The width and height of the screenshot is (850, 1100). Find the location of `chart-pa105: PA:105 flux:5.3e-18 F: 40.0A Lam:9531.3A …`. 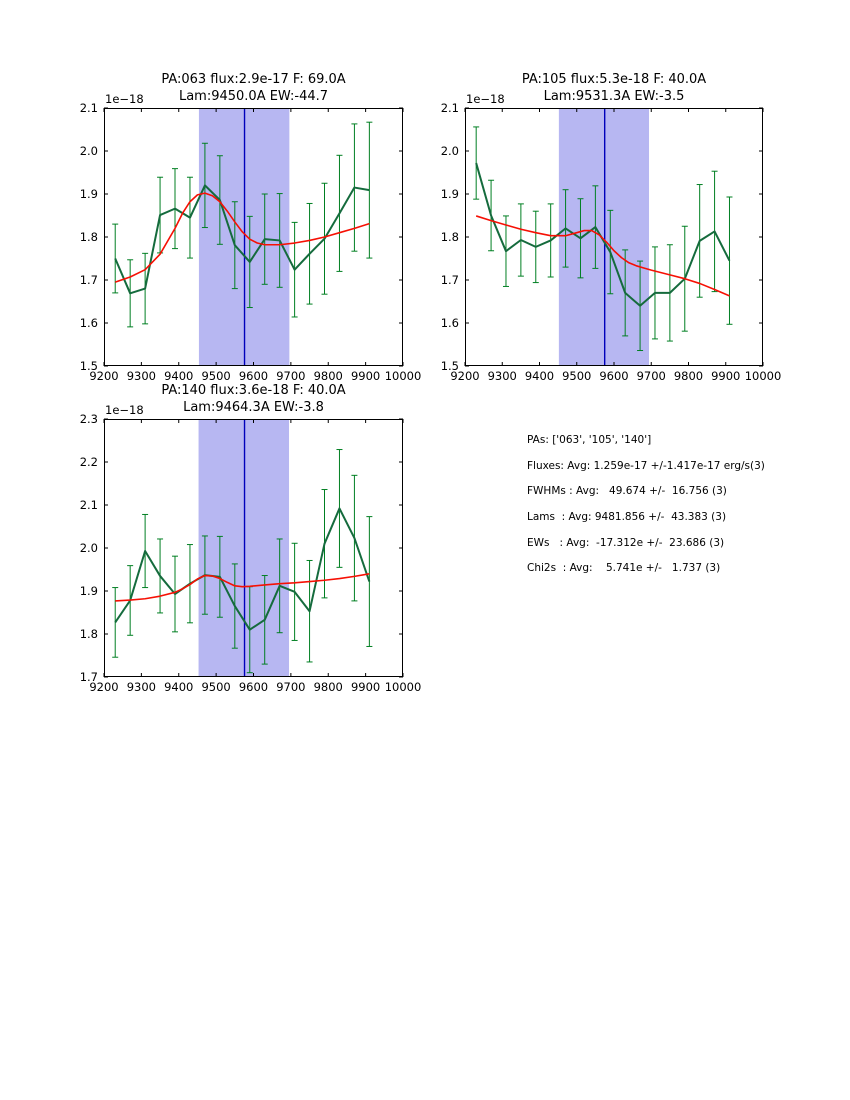

chart-pa105: PA:105 flux:5.3e-18 F: 40.0A Lam:9531.3A … is located at coordinates (611, 227).